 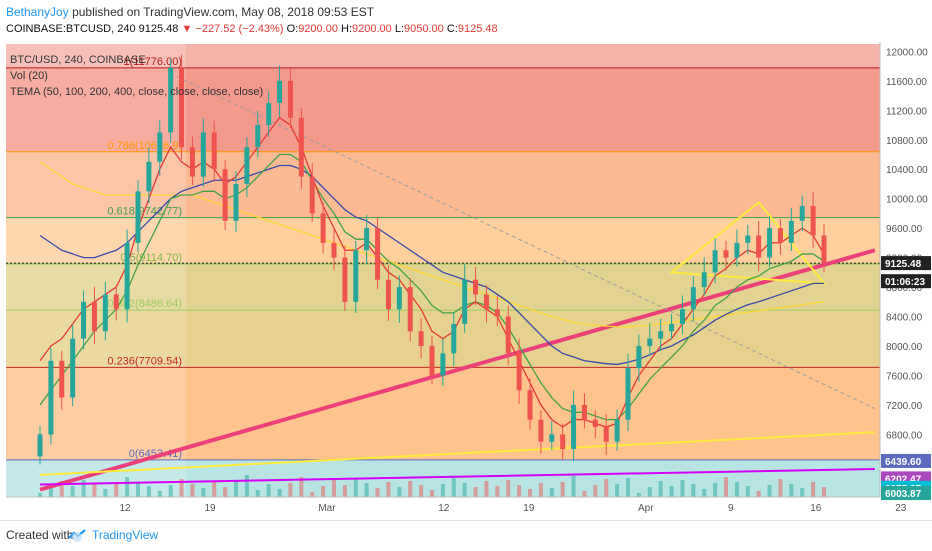 I want to click on price-tick-label: 9600.00, so click(x=904, y=229).